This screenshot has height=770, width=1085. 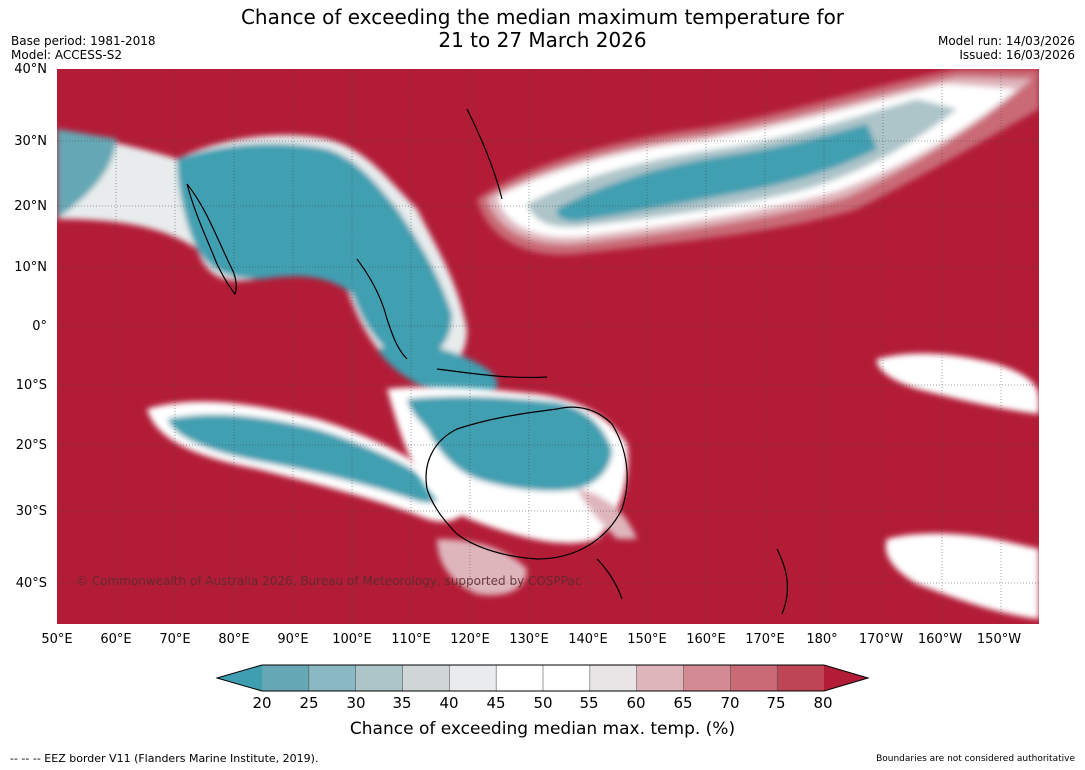 What do you see at coordinates (881, 639) in the screenshot?
I see `lon-label-170w: 170°W` at bounding box center [881, 639].